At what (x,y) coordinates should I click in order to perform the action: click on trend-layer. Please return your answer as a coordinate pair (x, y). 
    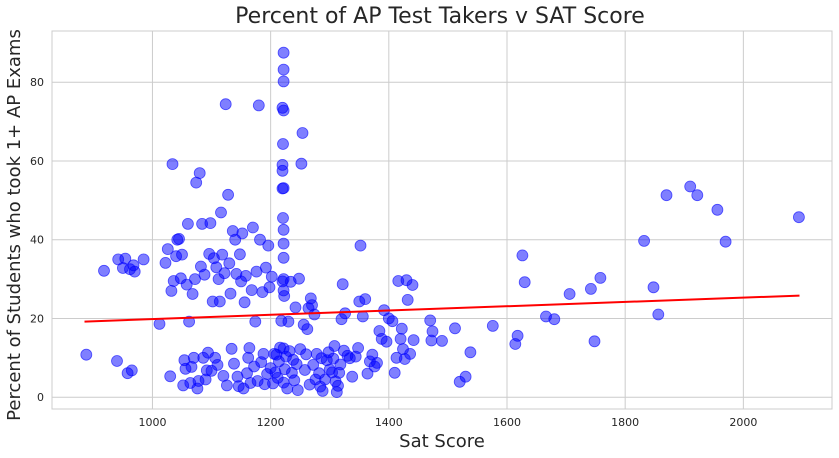
    Looking at the image, I should click on (442, 308).